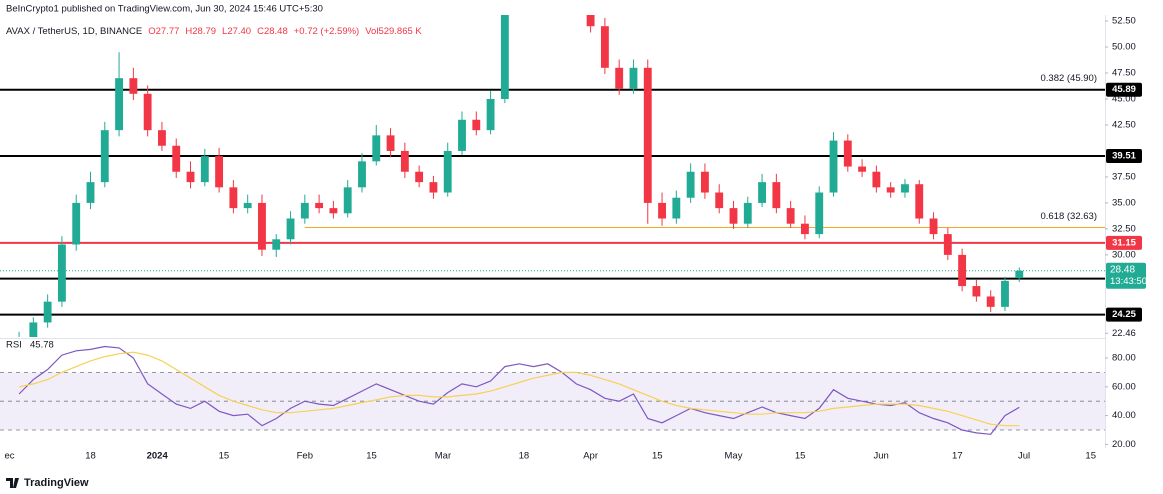 The width and height of the screenshot is (1163, 494). What do you see at coordinates (74, 31) in the screenshot?
I see `symbol-name: AVAX / TetherUS, 1D, BINANCE` at bounding box center [74, 31].